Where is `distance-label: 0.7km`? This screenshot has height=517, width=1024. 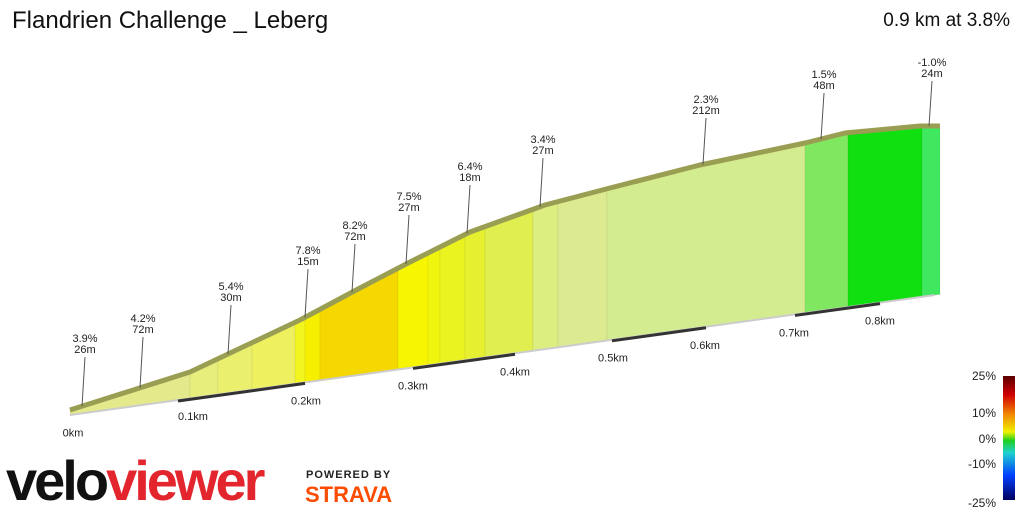
distance-label: 0.7km is located at coordinates (794, 334).